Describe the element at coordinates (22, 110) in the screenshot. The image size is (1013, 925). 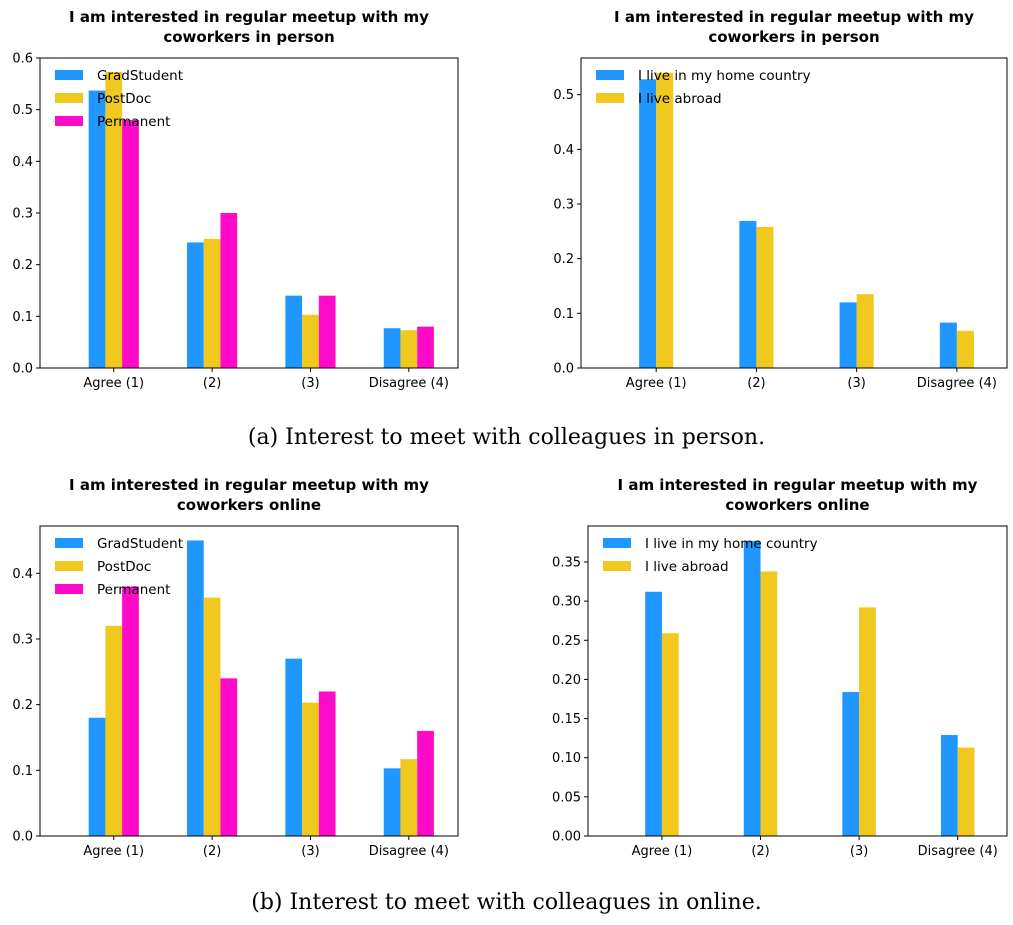
I see `y-tick-label: 0.5` at that location.